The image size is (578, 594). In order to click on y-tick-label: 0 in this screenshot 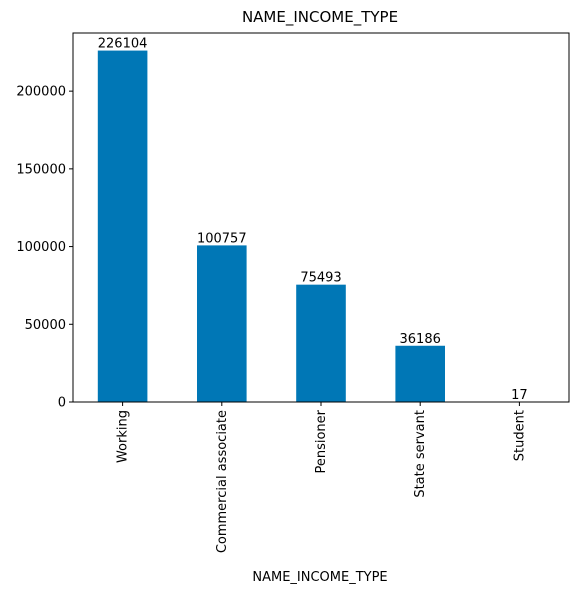, I will do `click(62, 403)`.